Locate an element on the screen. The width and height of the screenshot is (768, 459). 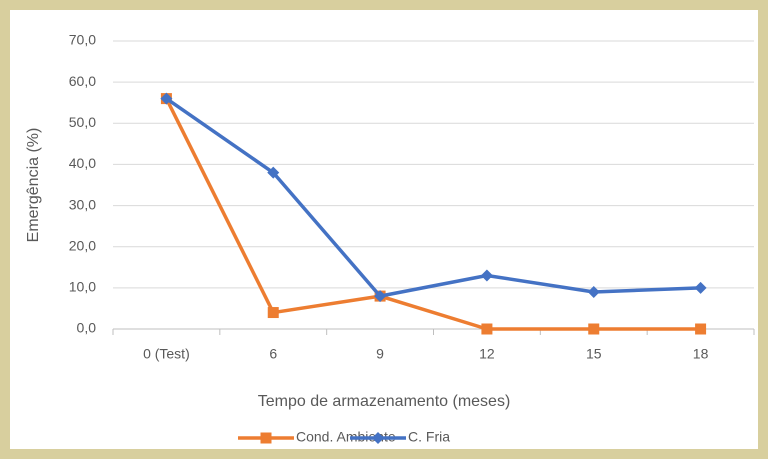
y-tick-label: 40,0 is located at coordinates (82, 163).